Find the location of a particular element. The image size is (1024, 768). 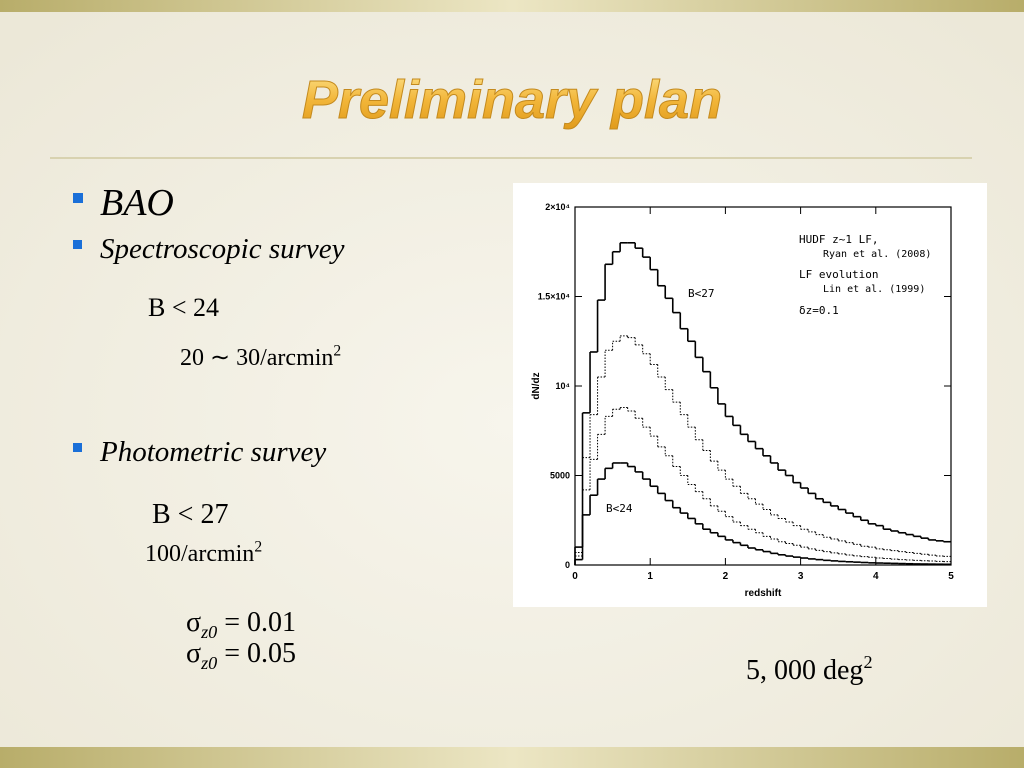

x-tick-label: 2 is located at coordinates (726, 576).